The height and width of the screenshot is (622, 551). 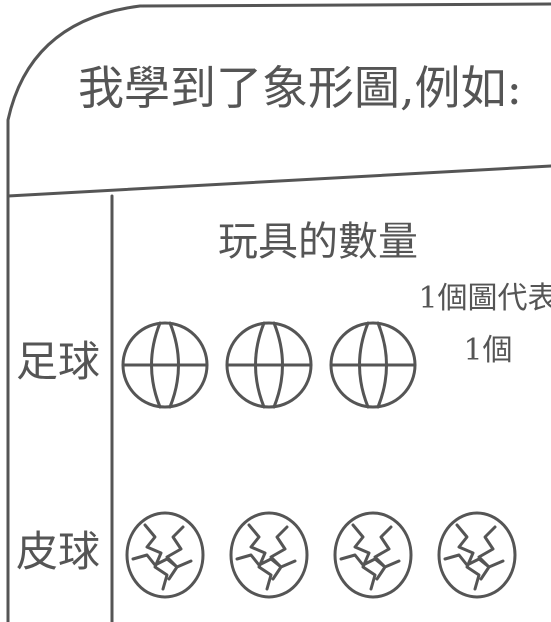 What do you see at coordinates (318, 242) in the screenshot?
I see `chart-title: 玩具的數量` at bounding box center [318, 242].